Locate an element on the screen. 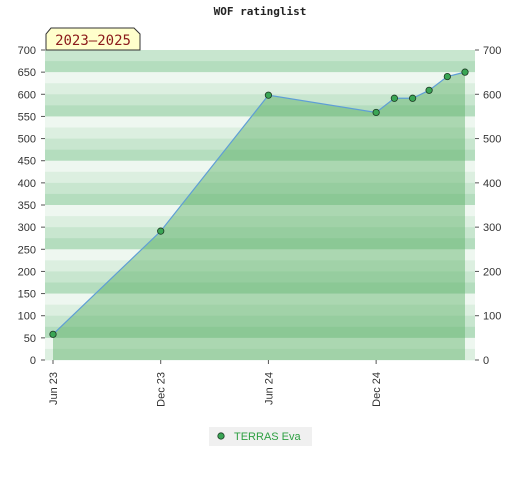 Image resolution: width=520 pixels, height=484 pixels. y2-tick-label: 200 is located at coordinates (492, 272).